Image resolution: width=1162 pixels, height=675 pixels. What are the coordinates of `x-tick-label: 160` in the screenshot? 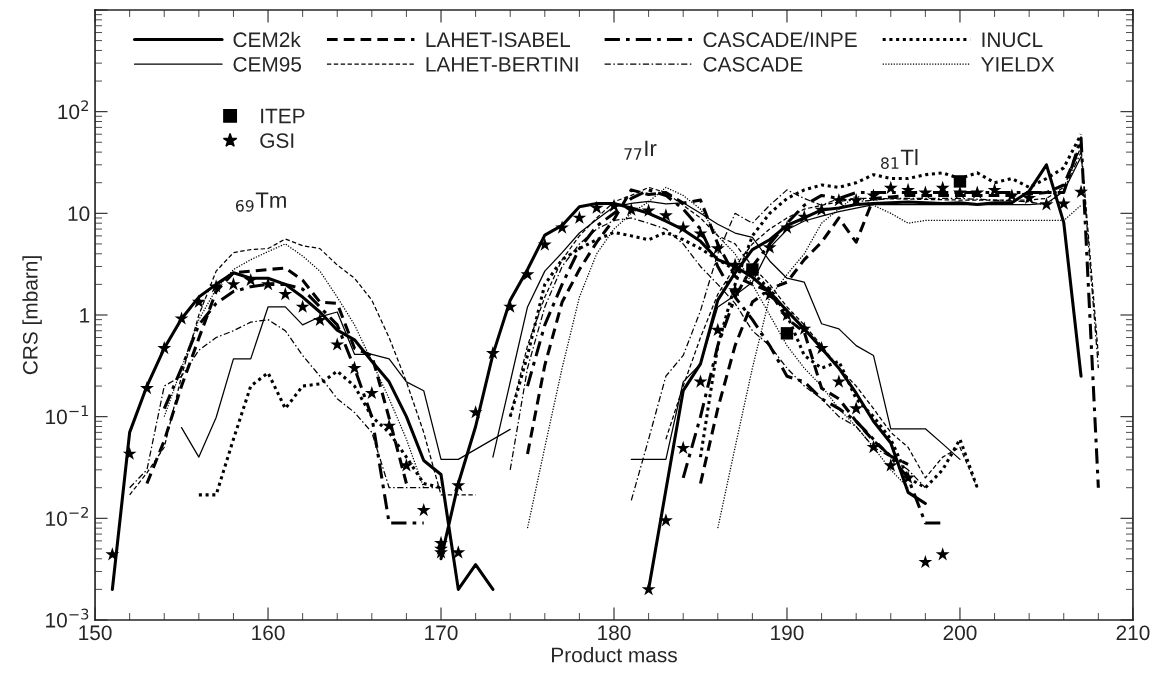 It's located at (268, 633).